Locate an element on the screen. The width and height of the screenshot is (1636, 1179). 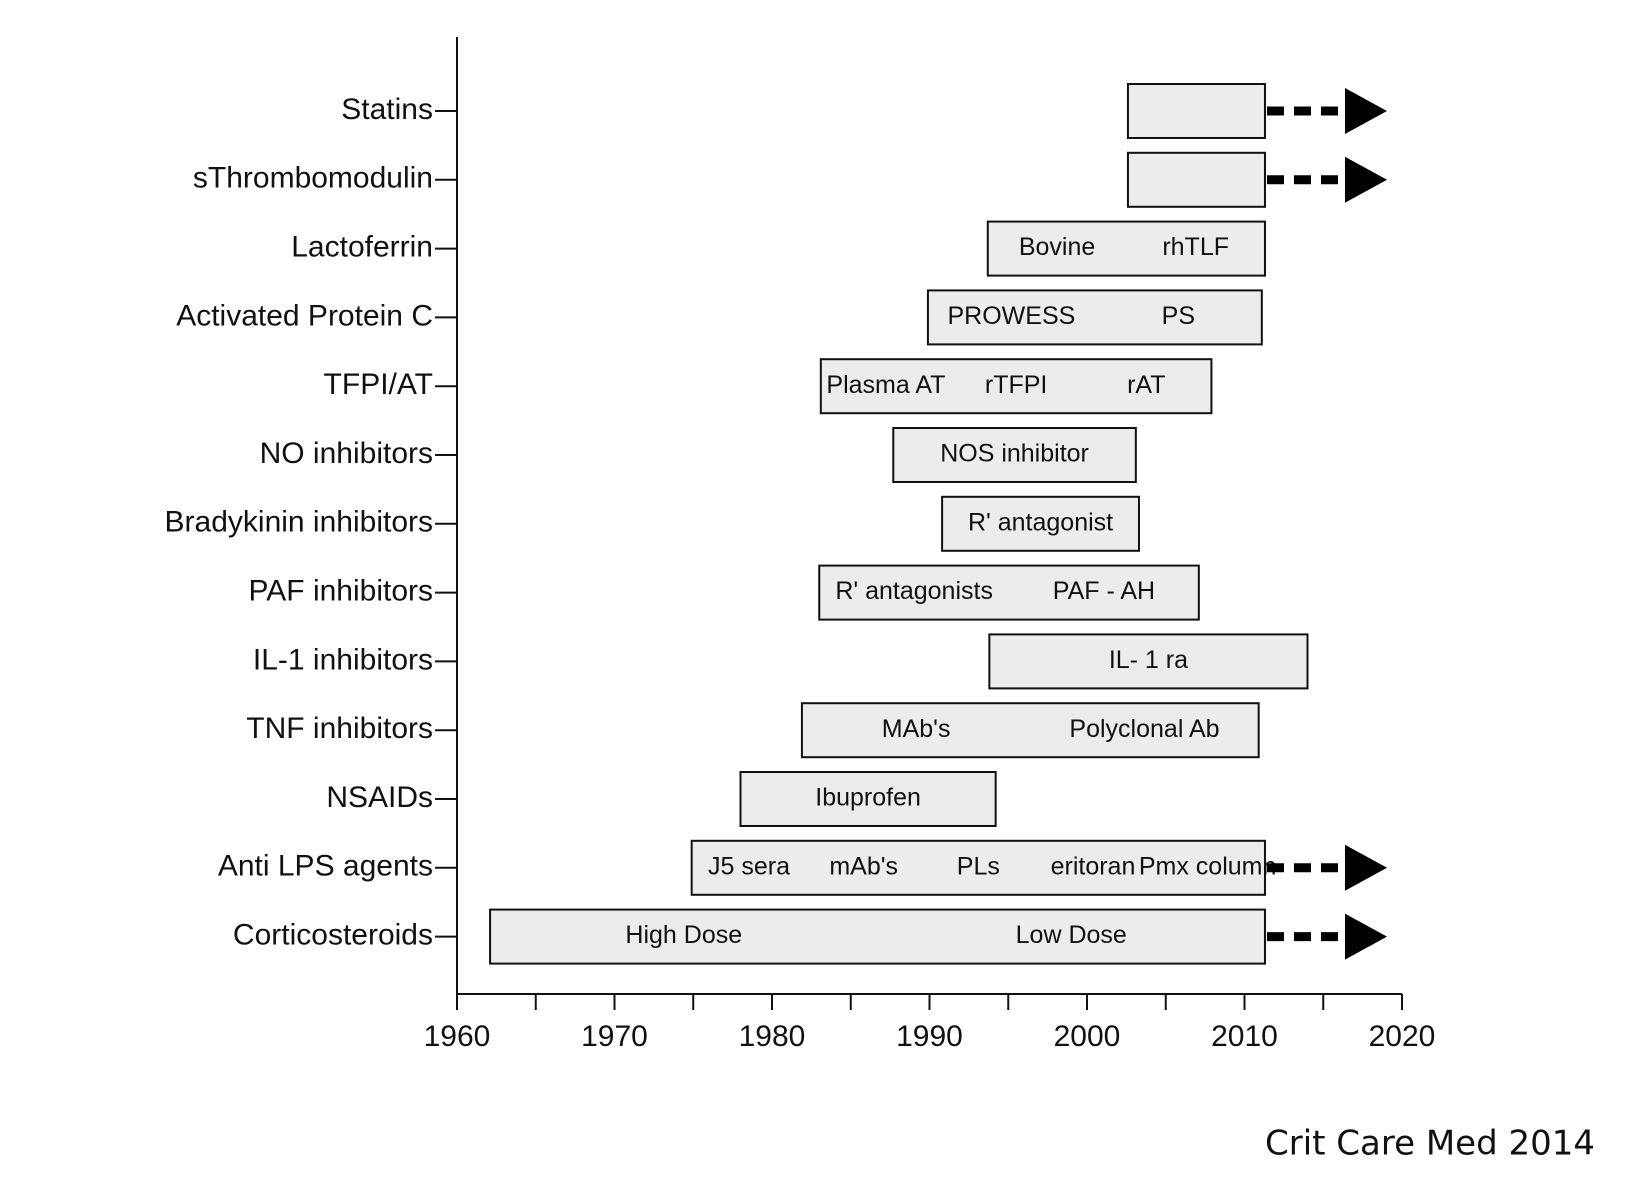
bar-label: PAF - AH is located at coordinates (1104, 591).